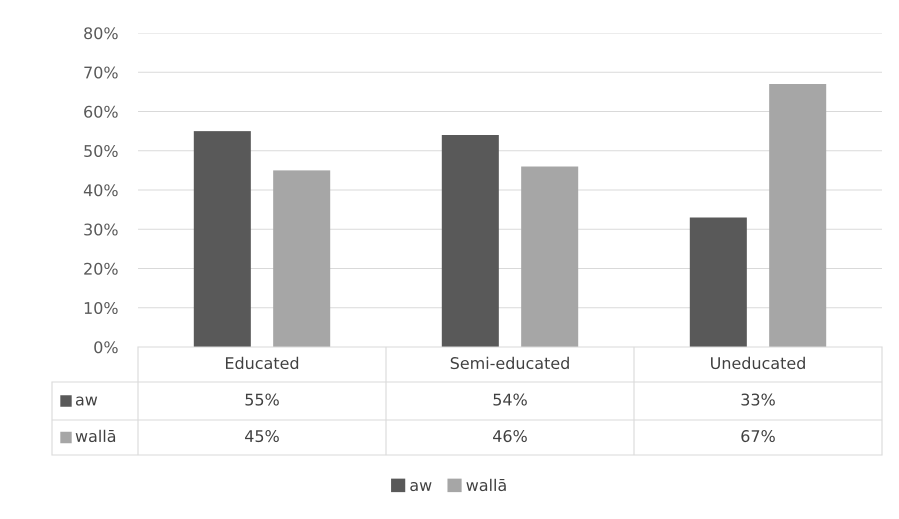  What do you see at coordinates (510, 400) in the screenshot?
I see `data-label: 54%` at bounding box center [510, 400].